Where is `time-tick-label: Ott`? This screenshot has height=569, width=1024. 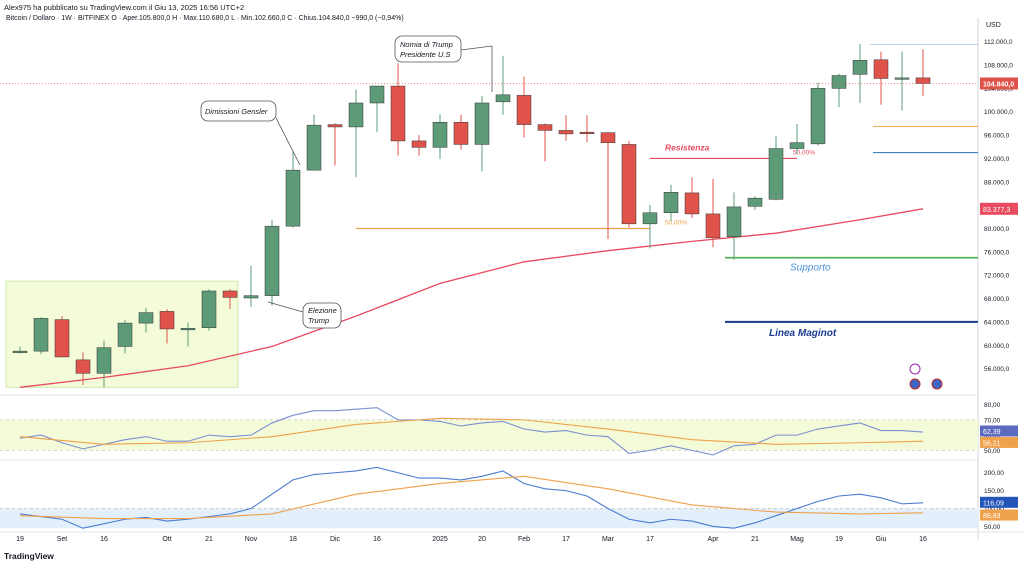 time-tick-label: Ott is located at coordinates (166, 539).